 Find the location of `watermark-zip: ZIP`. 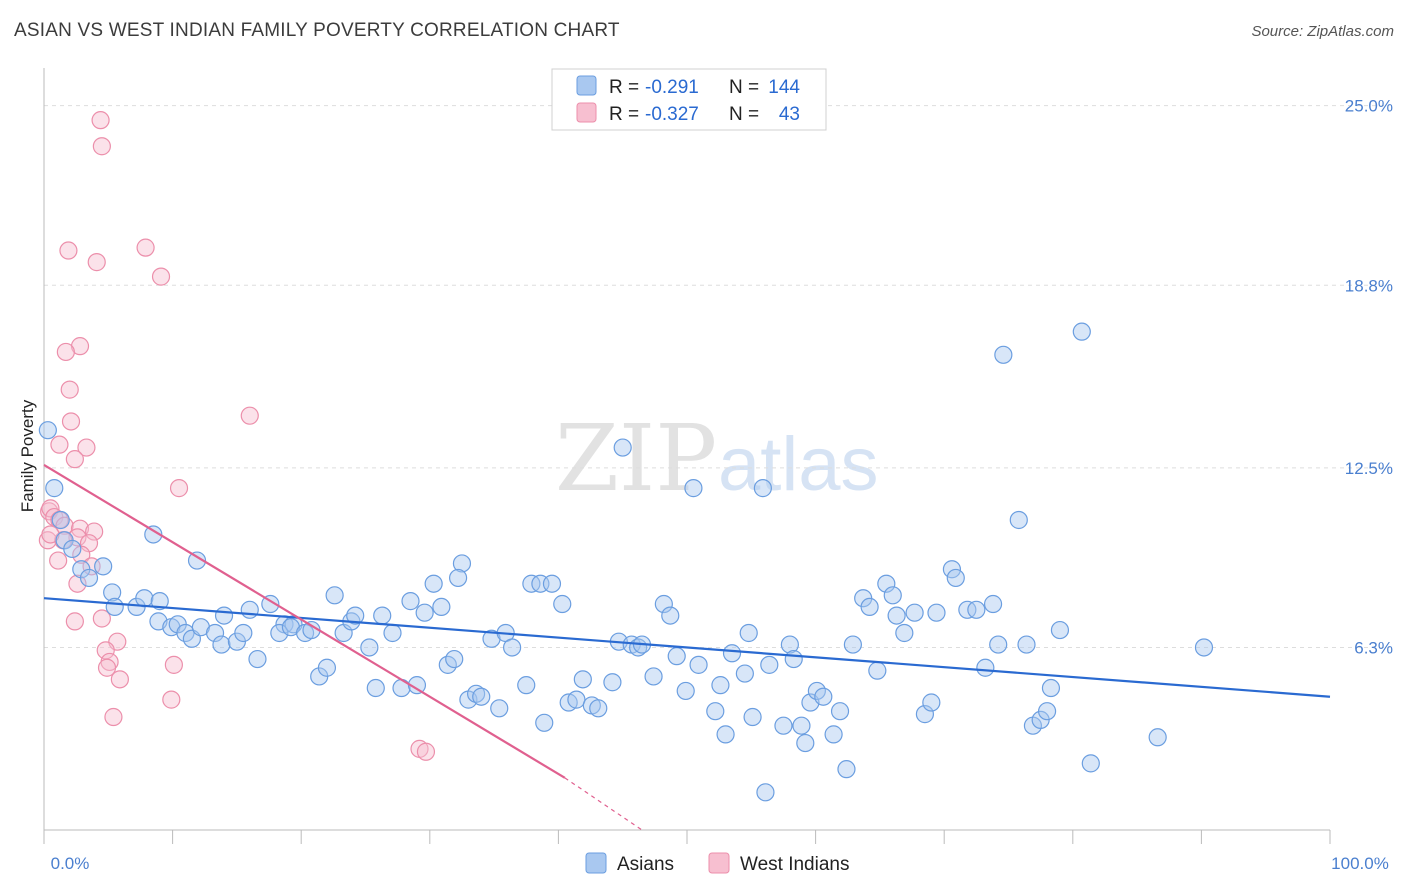

watermark-zip: ZIP is located at coordinates (636, 458).